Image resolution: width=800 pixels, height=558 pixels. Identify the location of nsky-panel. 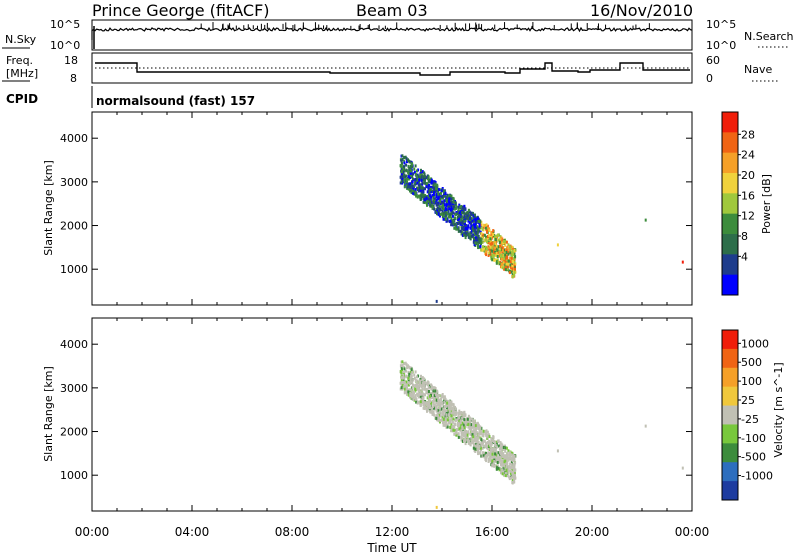
(392, 35).